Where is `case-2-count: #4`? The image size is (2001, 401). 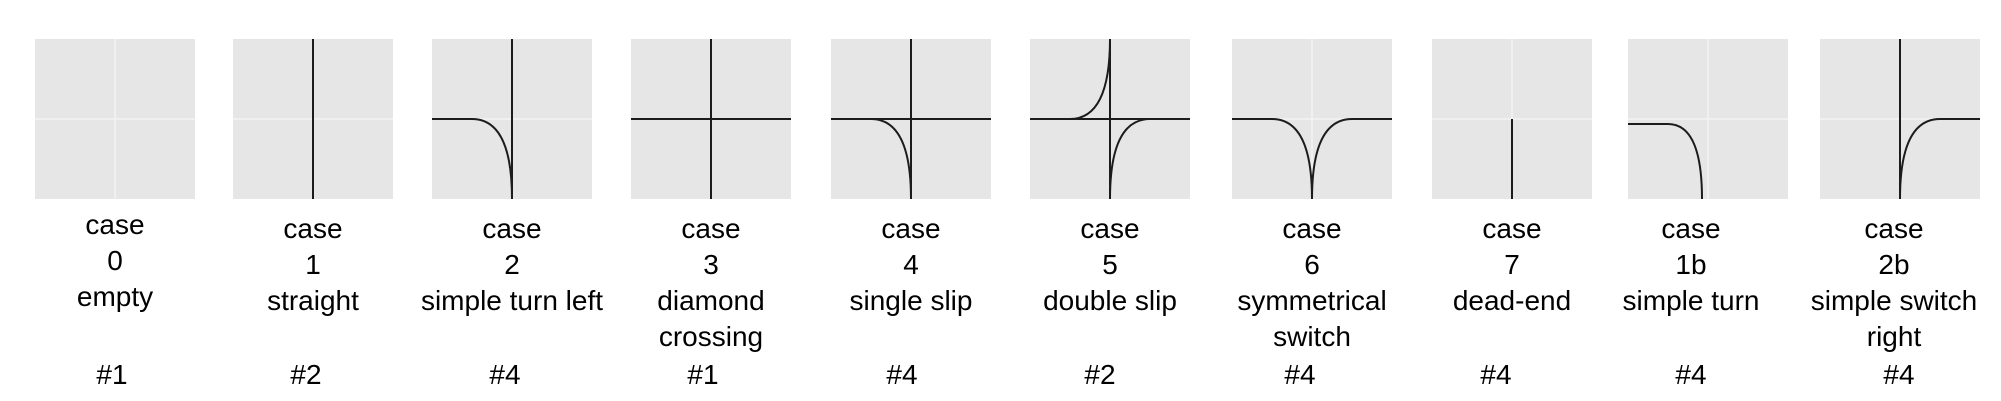
case-2-count: #4 is located at coordinates (505, 374).